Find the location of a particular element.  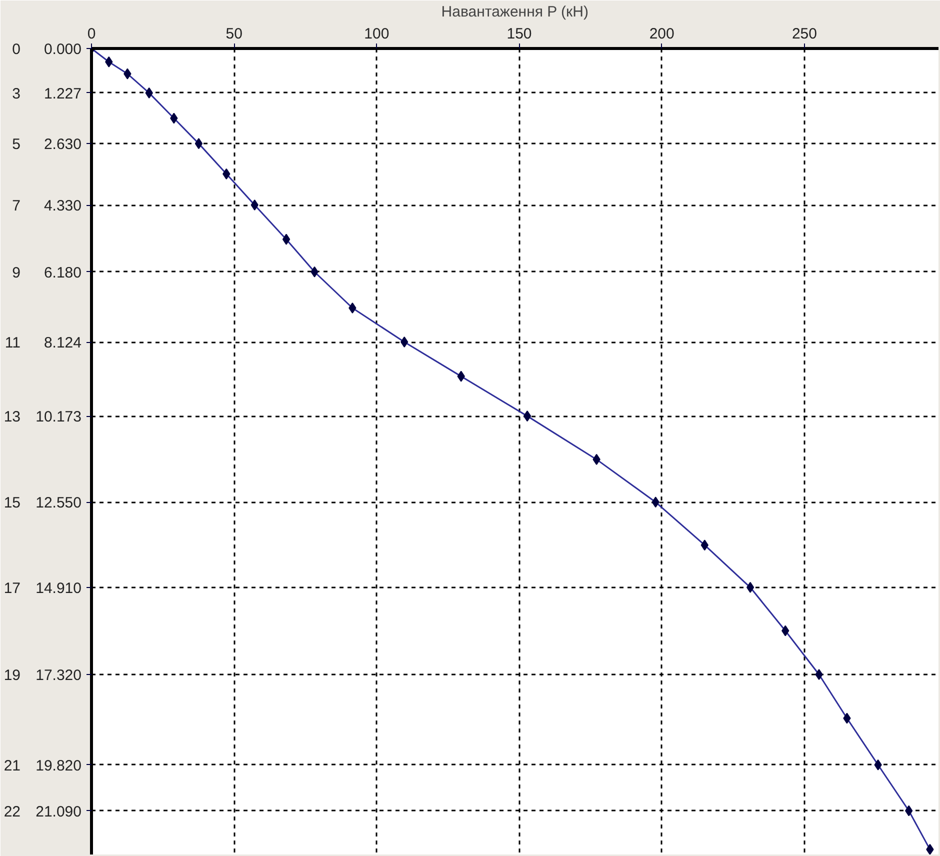

x-tick-label: 50 is located at coordinates (234, 34).